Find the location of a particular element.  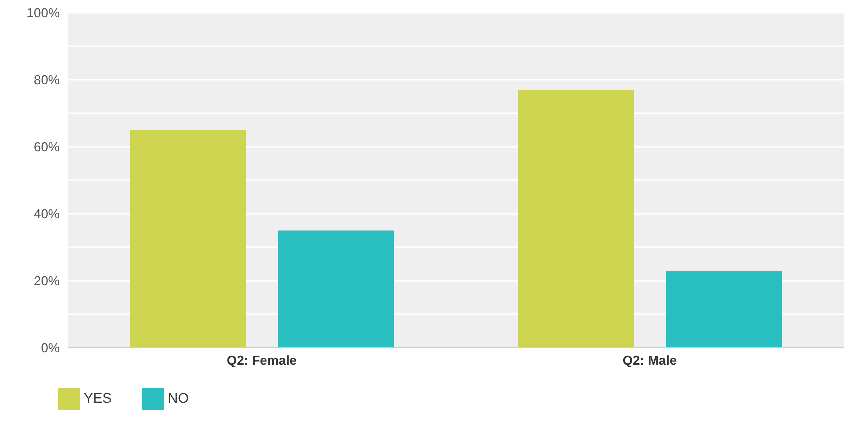

x-tick-label: Q2: Male is located at coordinates (650, 360).